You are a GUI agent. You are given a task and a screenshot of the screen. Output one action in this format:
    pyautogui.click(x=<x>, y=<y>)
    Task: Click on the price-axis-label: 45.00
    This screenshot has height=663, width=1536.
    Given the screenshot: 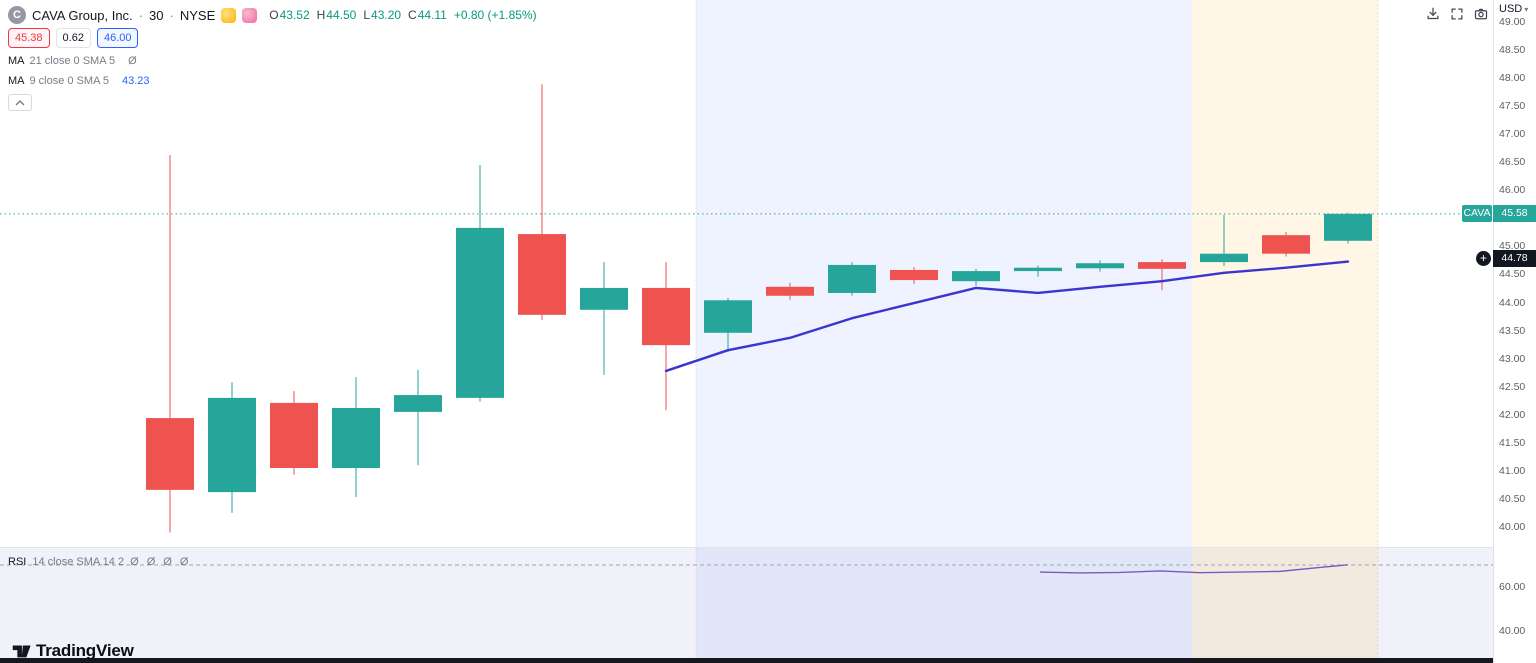 What is the action you would take?
    pyautogui.click(x=1512, y=246)
    